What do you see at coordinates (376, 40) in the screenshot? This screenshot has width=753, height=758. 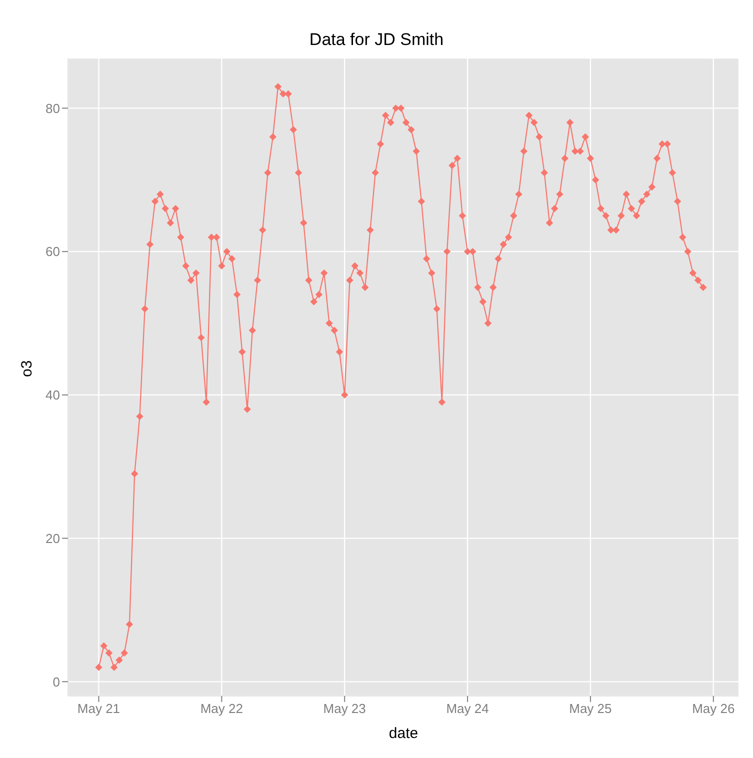 I see `chart-title: Data for JD Smith` at bounding box center [376, 40].